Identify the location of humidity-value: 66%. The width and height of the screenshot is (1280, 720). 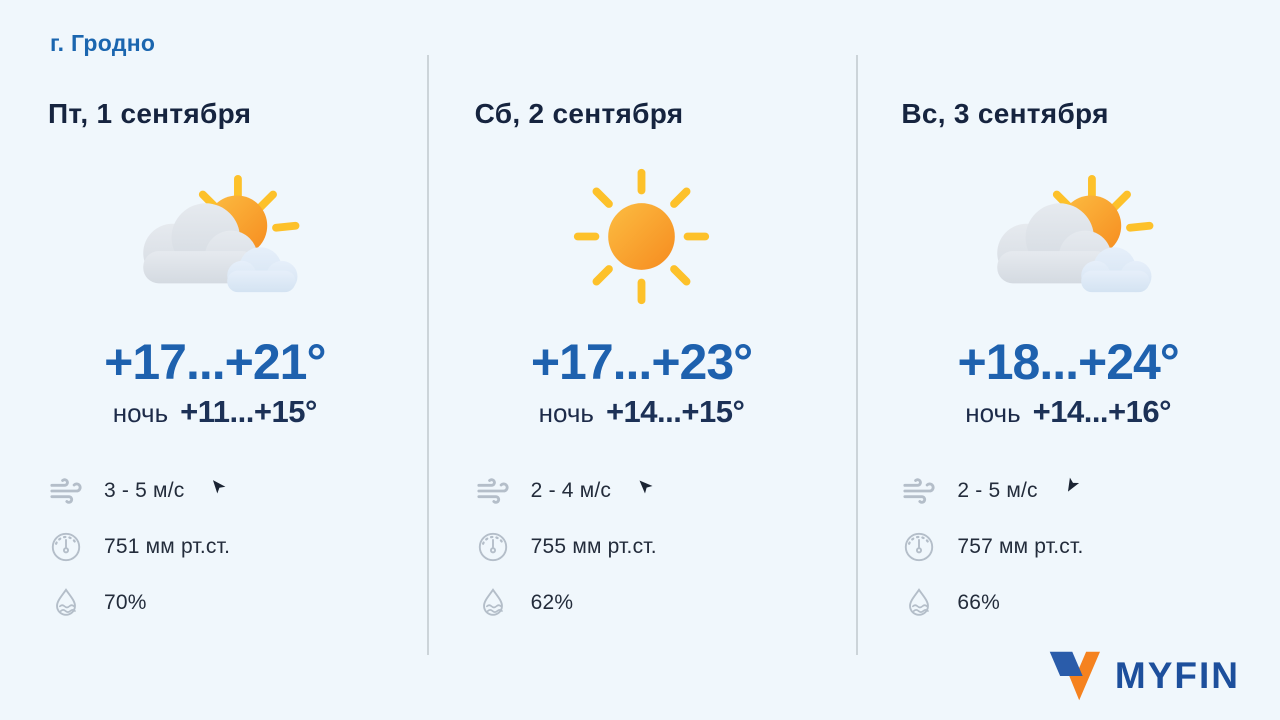
(978, 602).